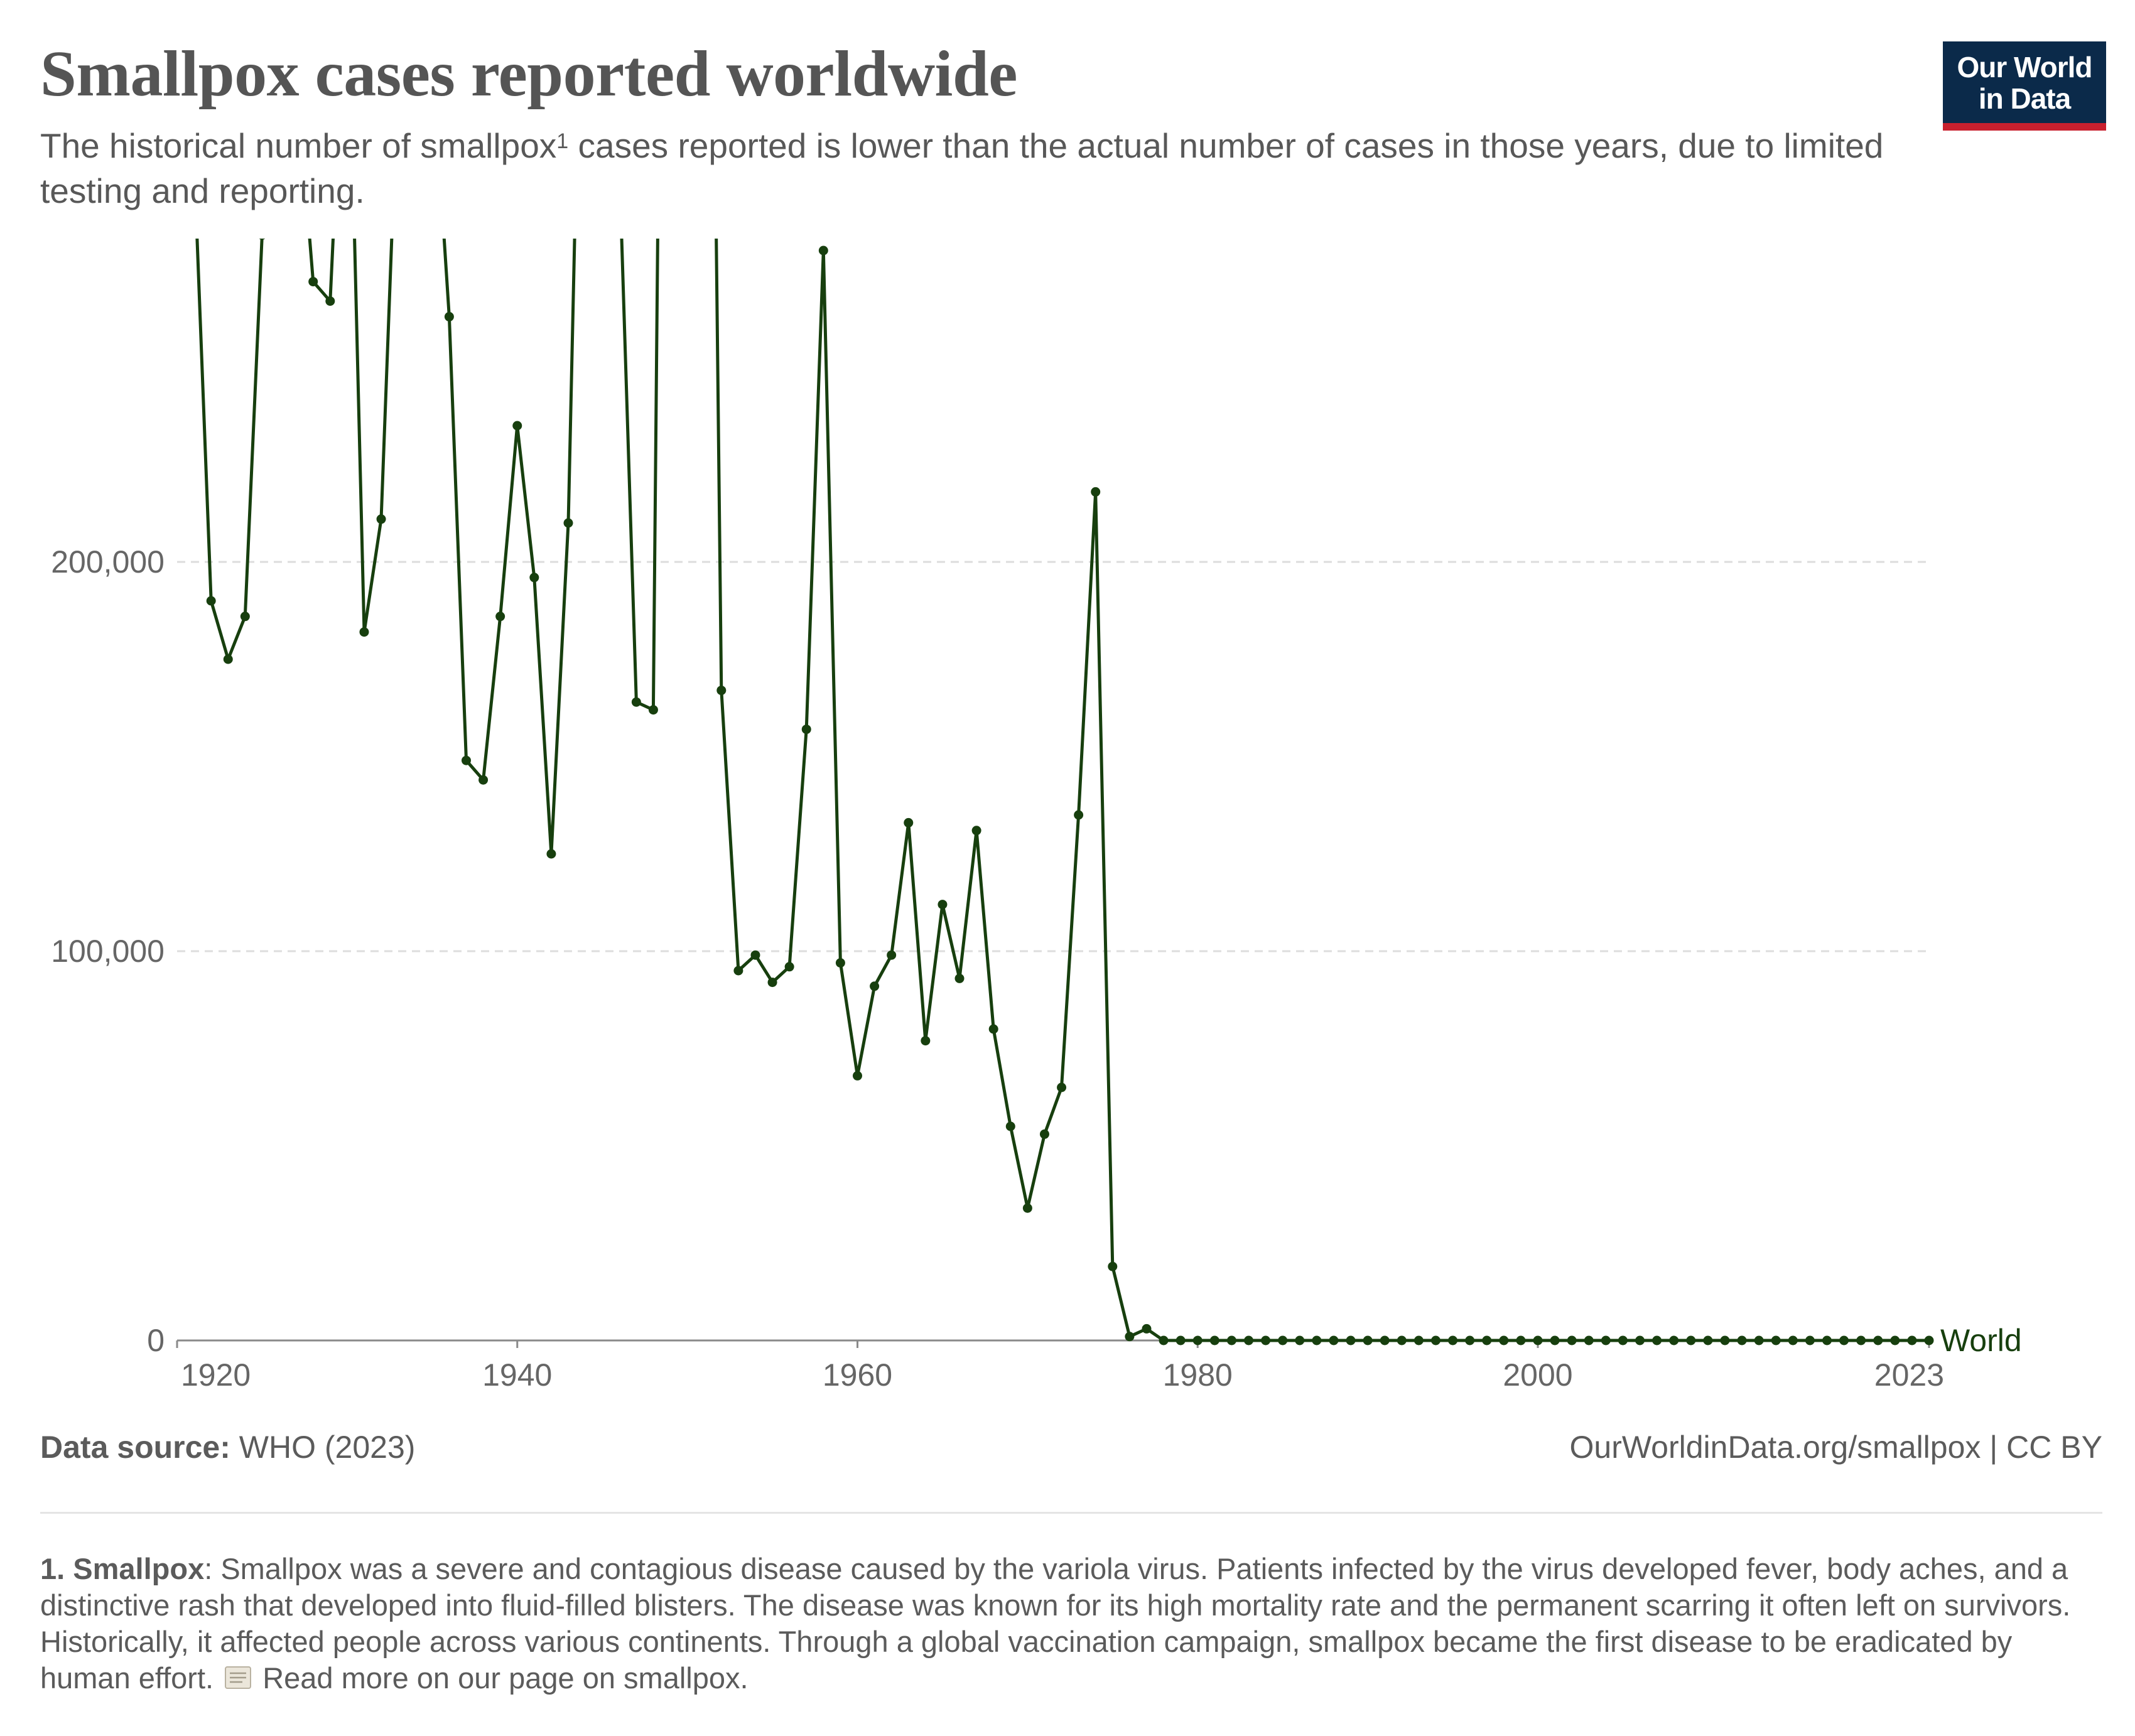 The image size is (2135, 1736). I want to click on y-tick-label: 100,000, so click(108, 951).